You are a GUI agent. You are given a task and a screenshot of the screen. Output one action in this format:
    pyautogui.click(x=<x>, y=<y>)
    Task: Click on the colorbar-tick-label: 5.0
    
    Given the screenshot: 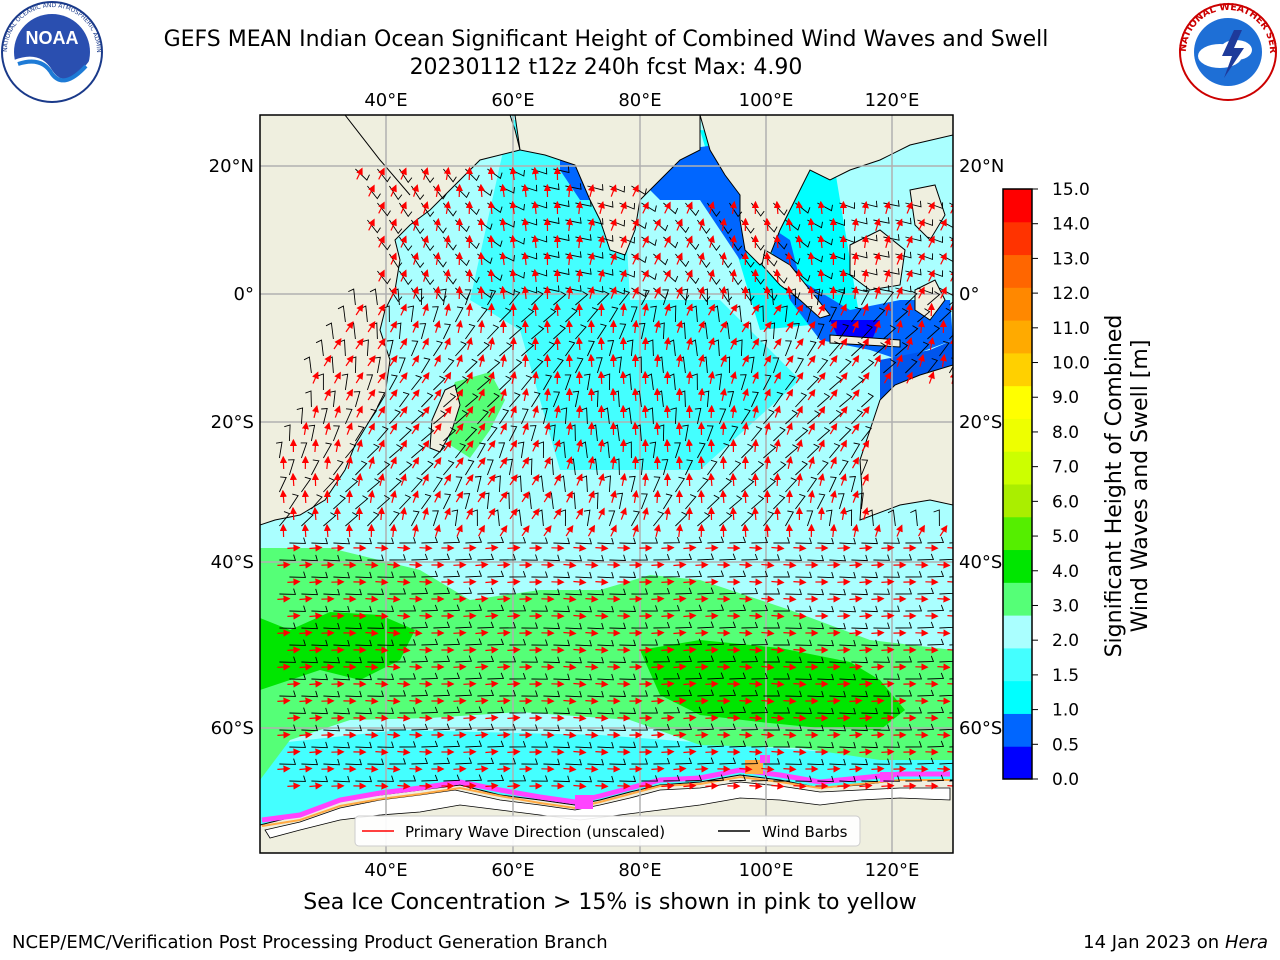 What is the action you would take?
    pyautogui.click(x=1065, y=537)
    